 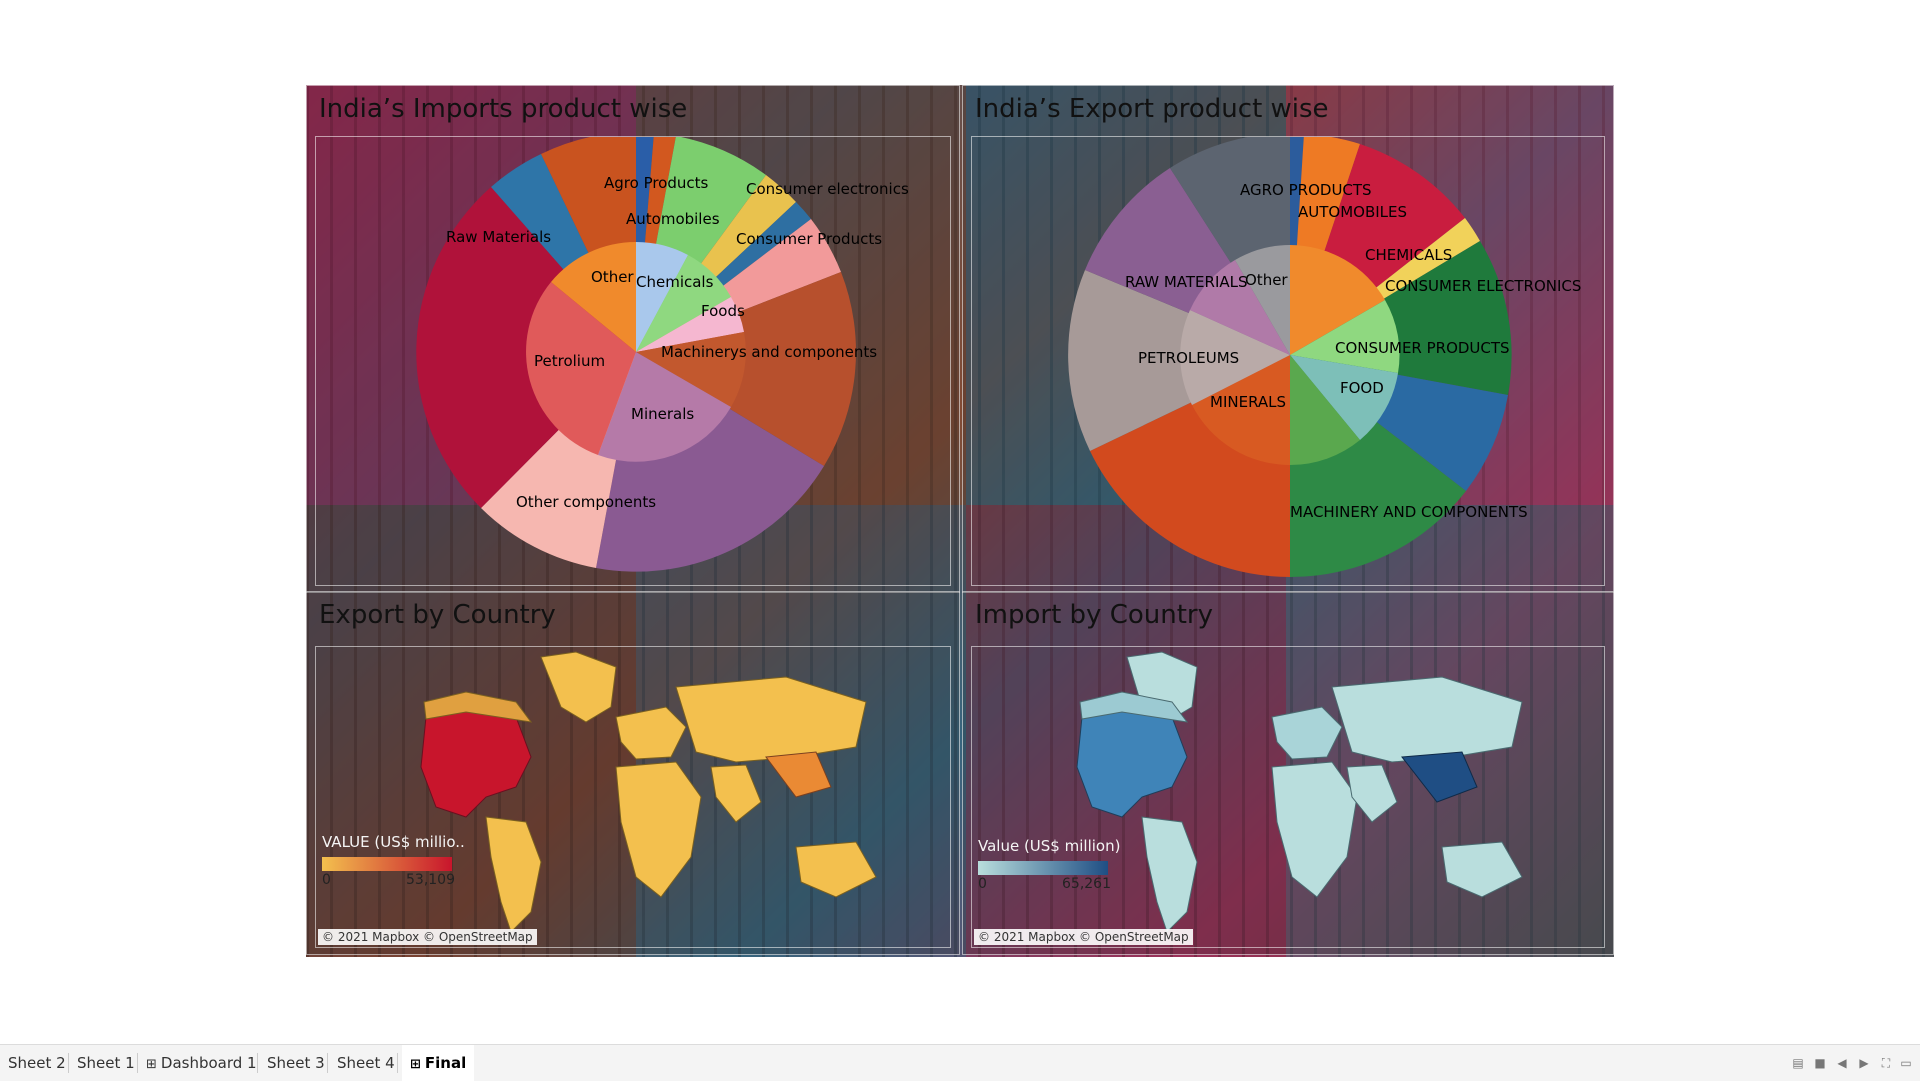 I want to click on export-legend-gradient, so click(x=387, y=864).